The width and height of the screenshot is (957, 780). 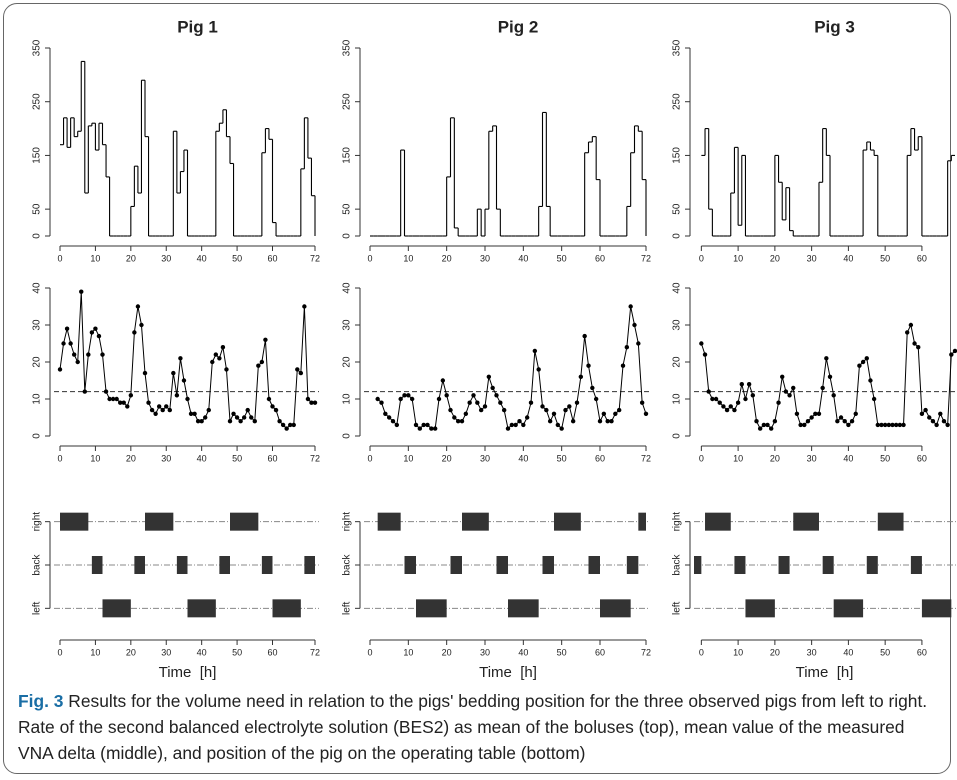 I want to click on y-tick-label: 250, so click(x=677, y=101).